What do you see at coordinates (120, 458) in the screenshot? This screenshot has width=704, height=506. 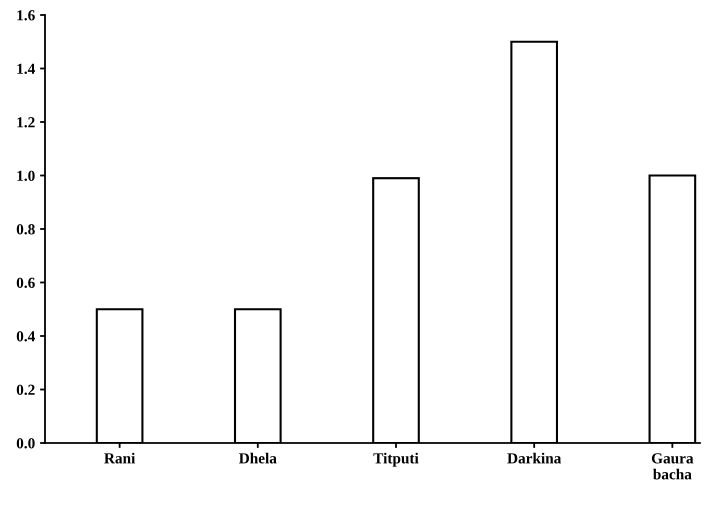 I see `x-tick-label: Rani` at bounding box center [120, 458].